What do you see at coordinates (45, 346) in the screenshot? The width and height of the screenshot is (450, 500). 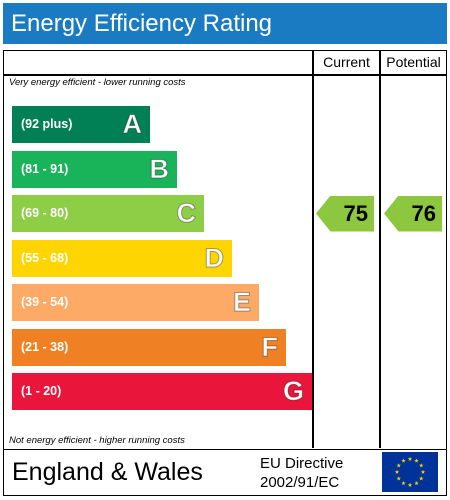 I see `band-range-label: (21 - 38)` at bounding box center [45, 346].